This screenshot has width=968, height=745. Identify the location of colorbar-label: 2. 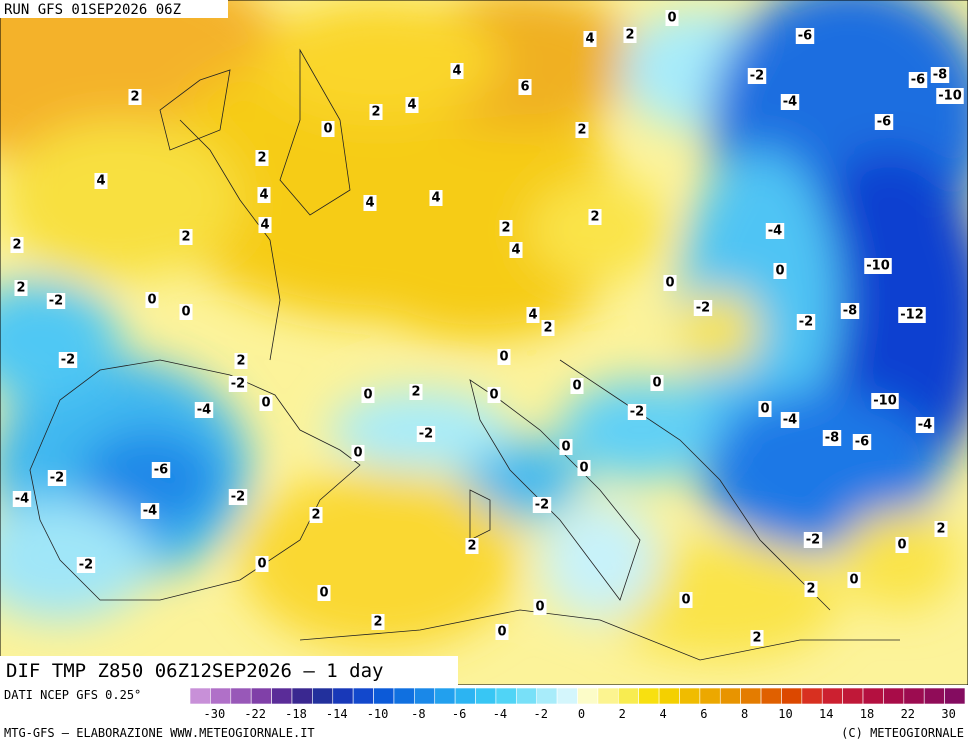
(622, 714).